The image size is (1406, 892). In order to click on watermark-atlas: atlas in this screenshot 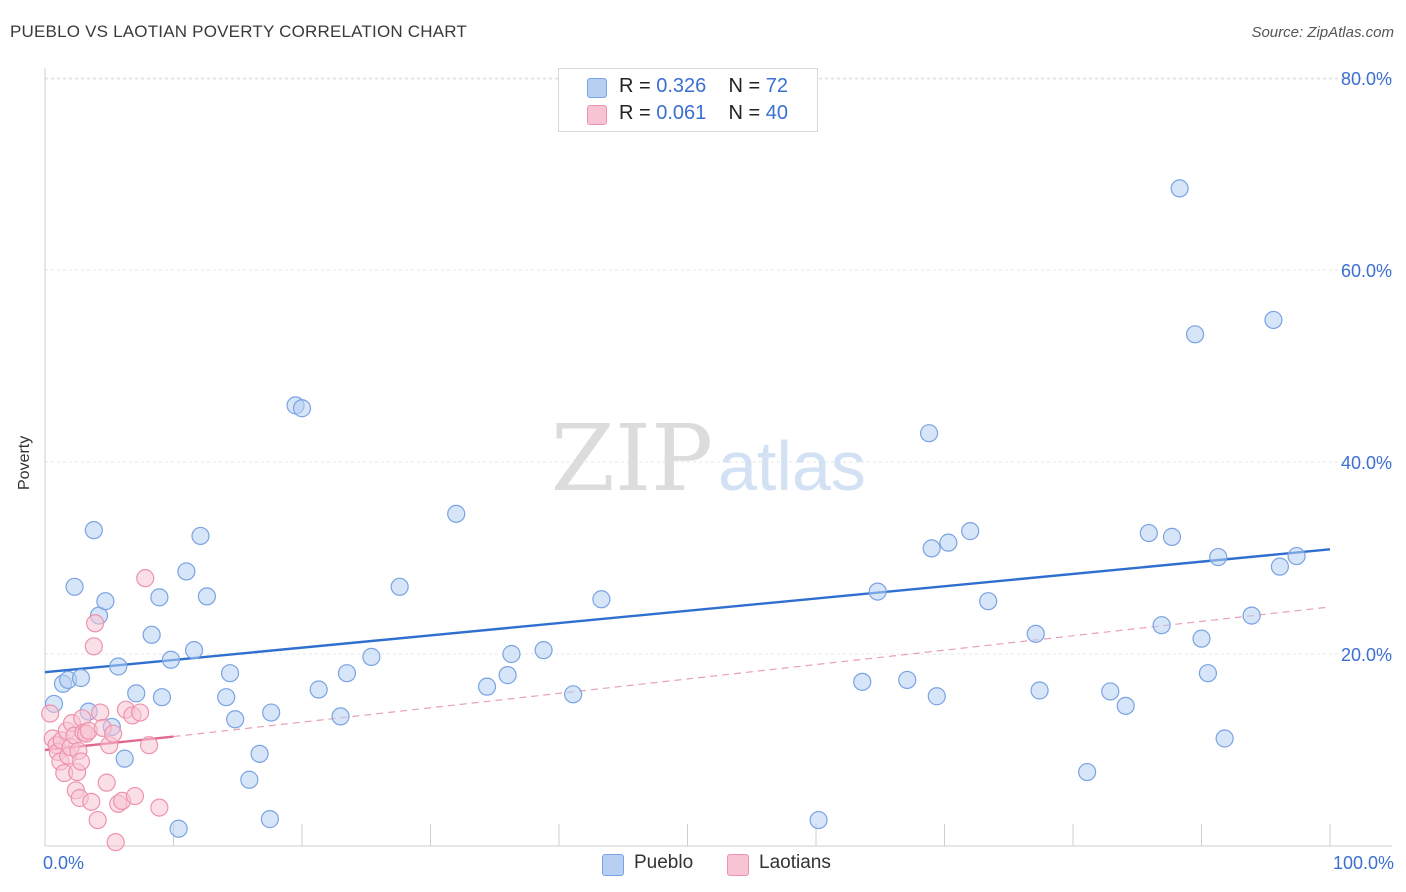, I will do `click(792, 466)`.